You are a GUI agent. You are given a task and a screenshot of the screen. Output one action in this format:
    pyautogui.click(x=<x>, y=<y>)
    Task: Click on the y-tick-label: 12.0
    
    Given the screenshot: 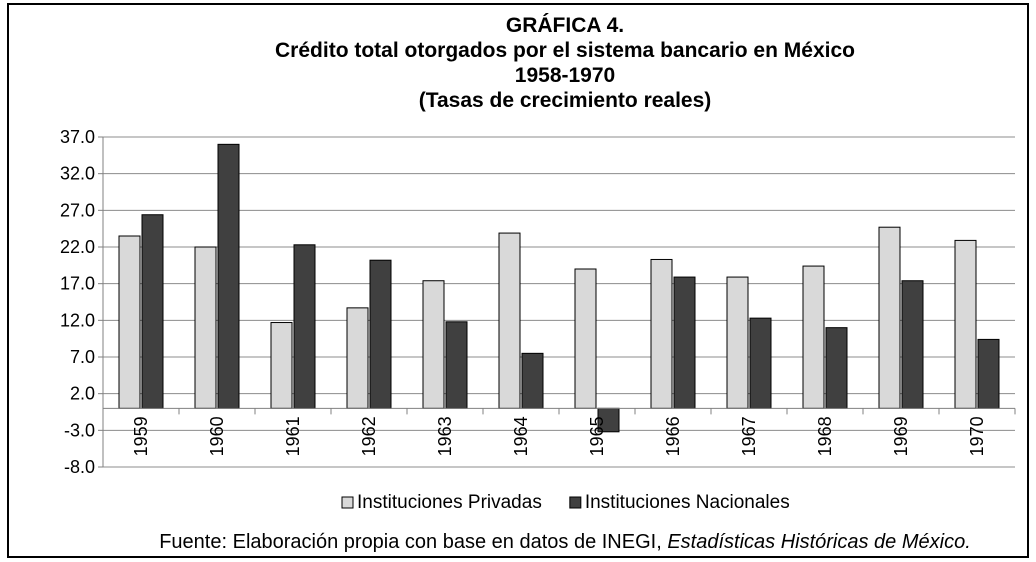 What is the action you would take?
    pyautogui.click(x=77, y=320)
    